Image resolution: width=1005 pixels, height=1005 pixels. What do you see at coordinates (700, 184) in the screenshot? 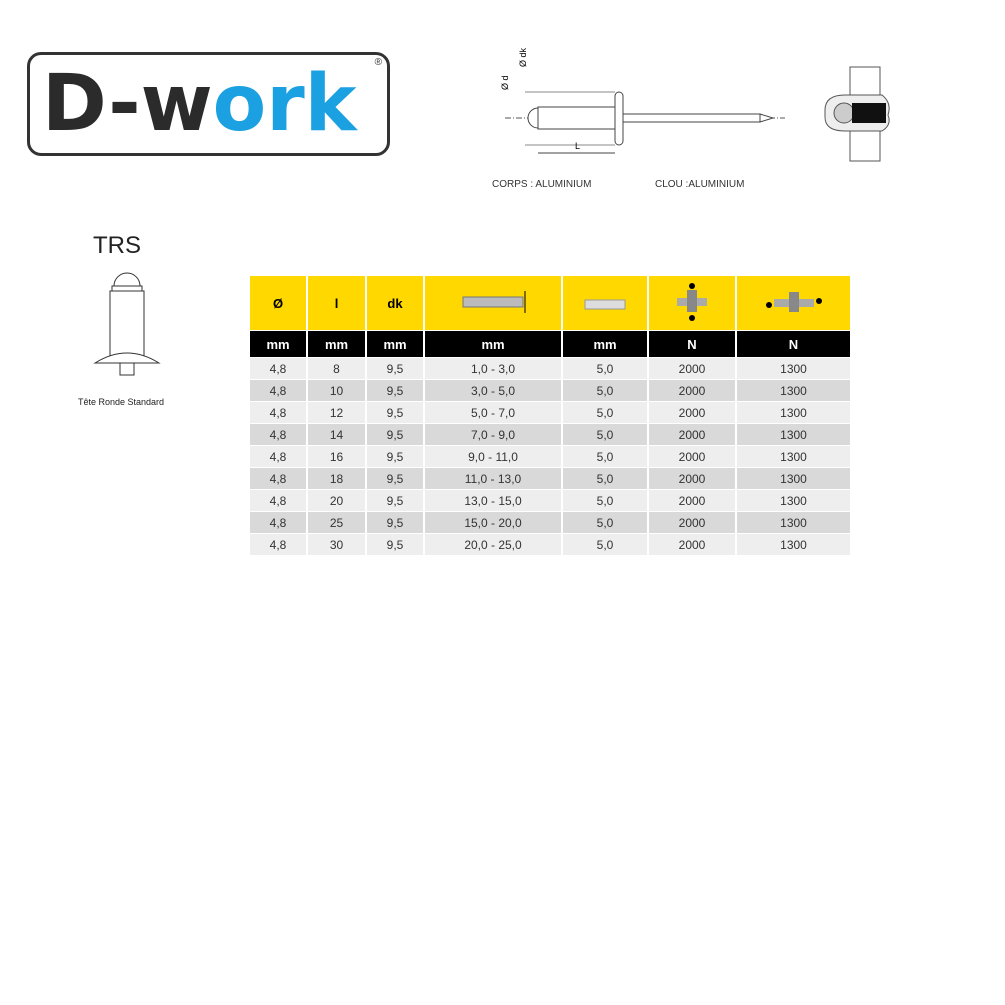
I see `mandrel-material: CLOU :ALUMINIUM` at bounding box center [700, 184].